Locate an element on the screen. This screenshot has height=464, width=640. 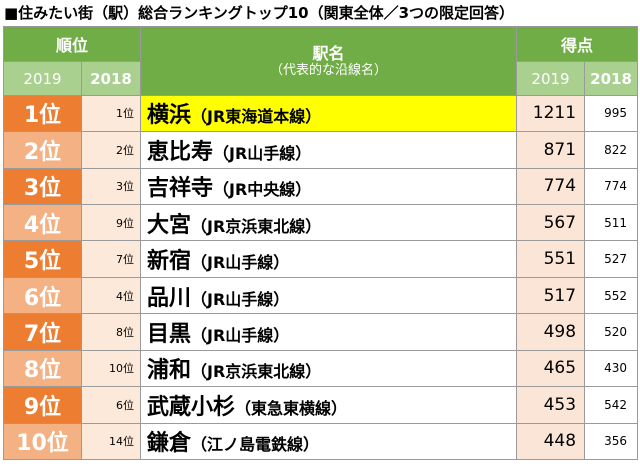
station-cell: 新宿（JR山手線） is located at coordinates (329, 259).